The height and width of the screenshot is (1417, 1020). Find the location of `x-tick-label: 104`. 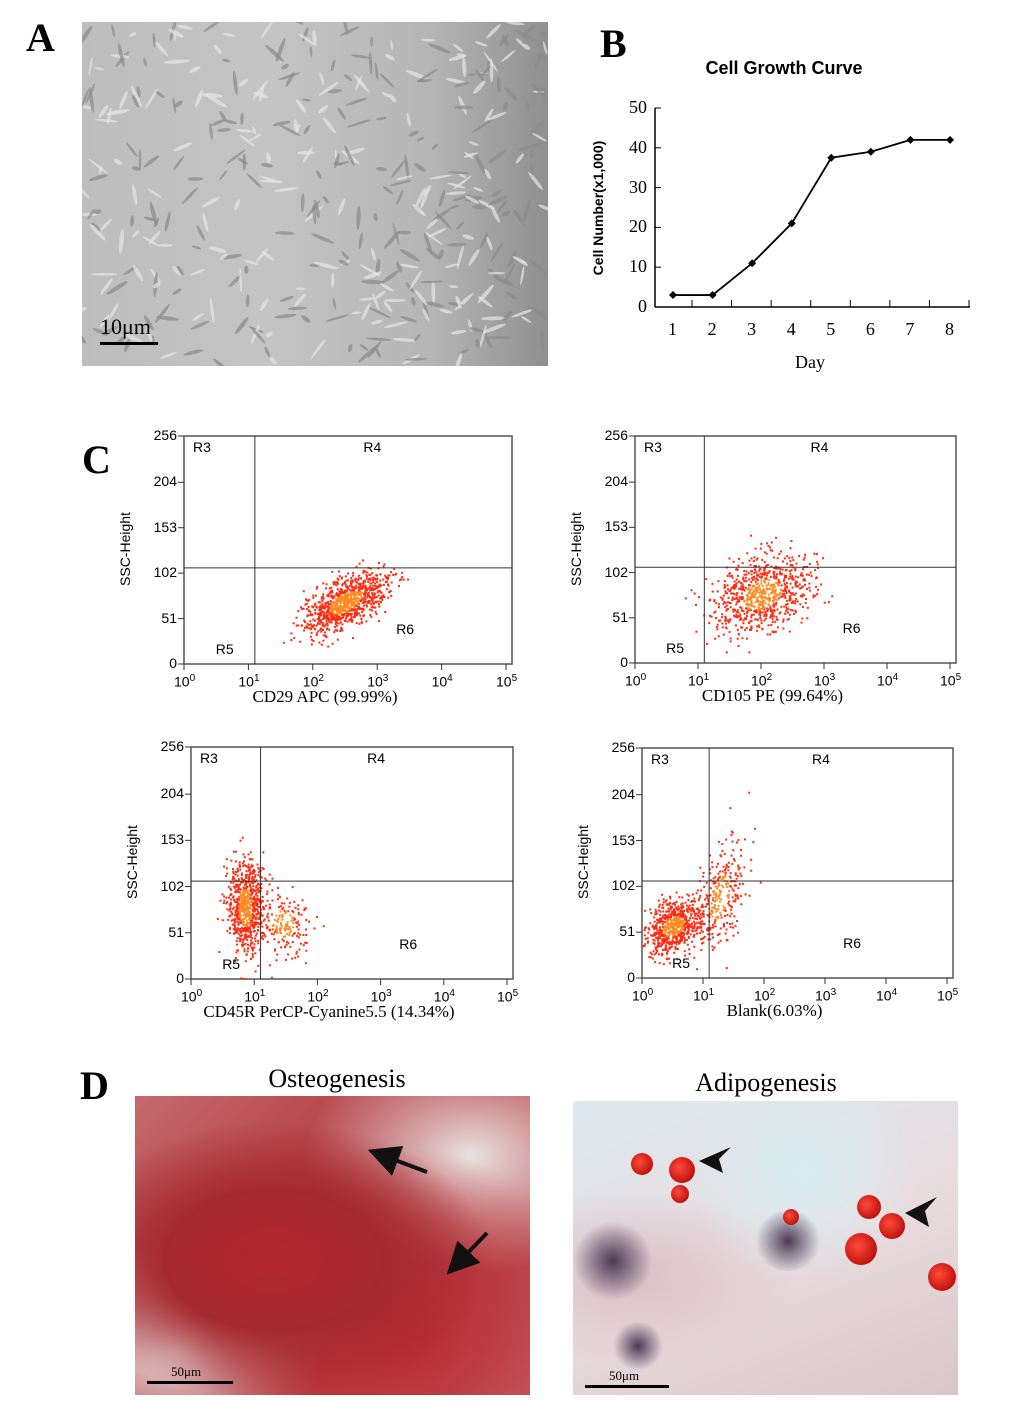

x-tick-label: 104 is located at coordinates (888, 680).